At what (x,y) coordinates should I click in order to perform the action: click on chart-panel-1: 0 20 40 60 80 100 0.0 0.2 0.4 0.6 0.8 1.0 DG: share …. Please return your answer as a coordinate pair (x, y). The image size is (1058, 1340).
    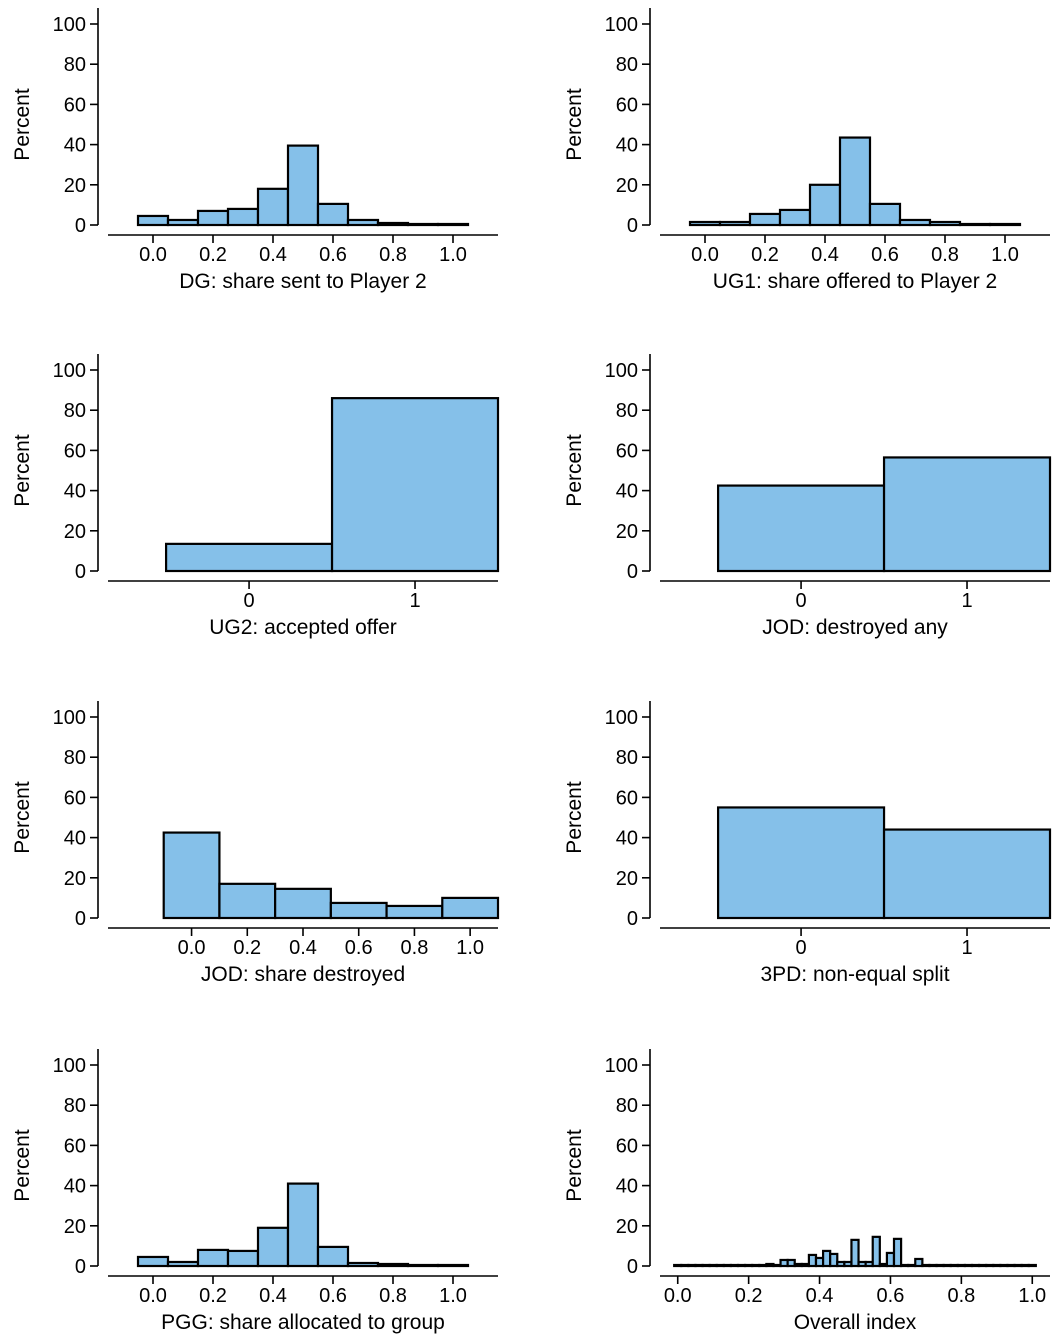
    Looking at the image, I should click on (254, 150).